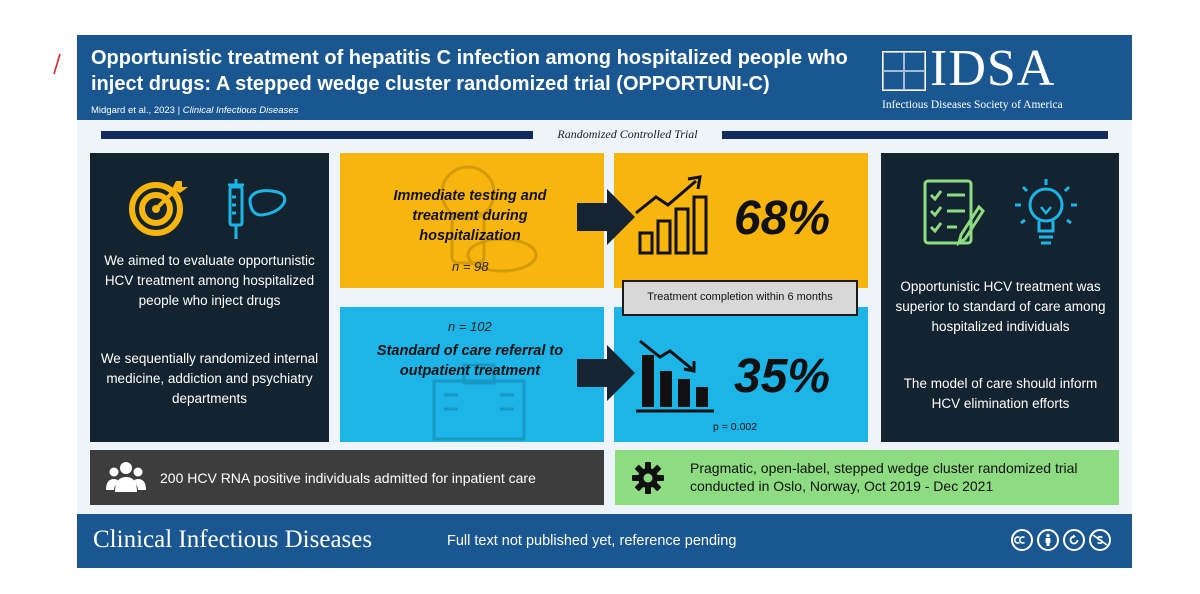  Describe the element at coordinates (470, 266) in the screenshot. I see `intervention-arm-n: n = 98` at that location.